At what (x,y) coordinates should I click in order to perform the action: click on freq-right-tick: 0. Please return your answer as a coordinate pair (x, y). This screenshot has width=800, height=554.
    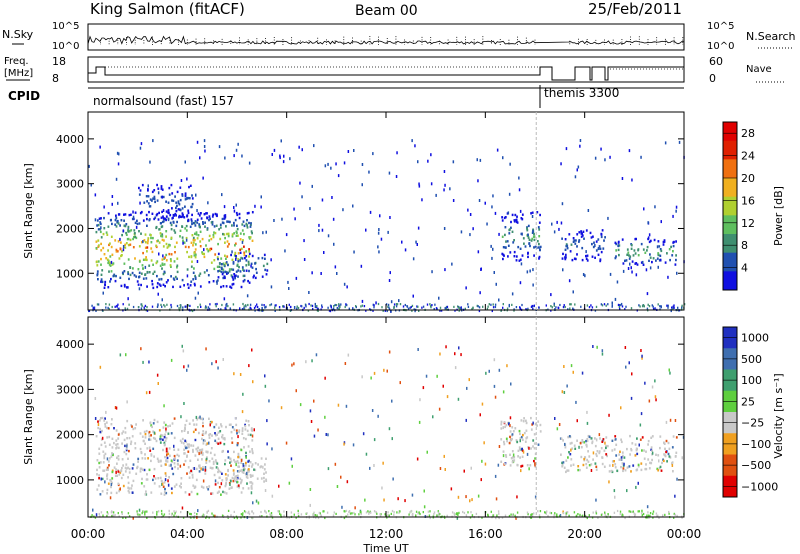
    Looking at the image, I should click on (712, 78).